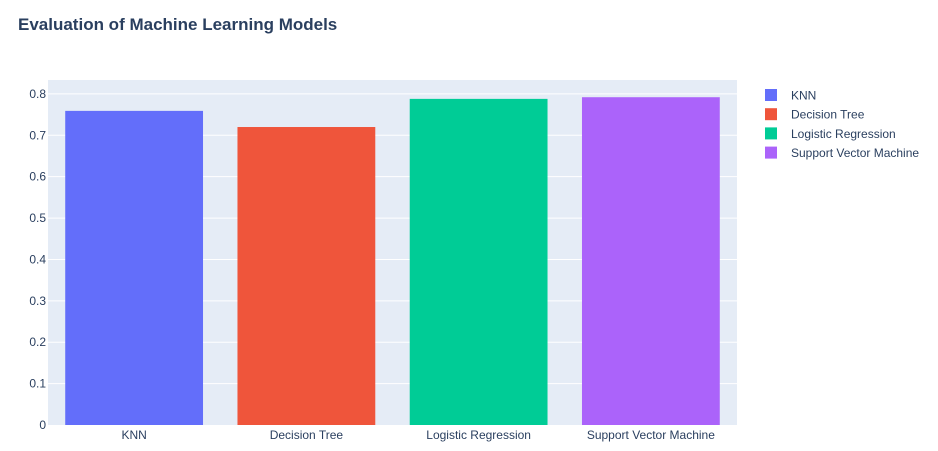 The height and width of the screenshot is (451, 938). I want to click on x-tick-label: KNN, so click(133, 435).